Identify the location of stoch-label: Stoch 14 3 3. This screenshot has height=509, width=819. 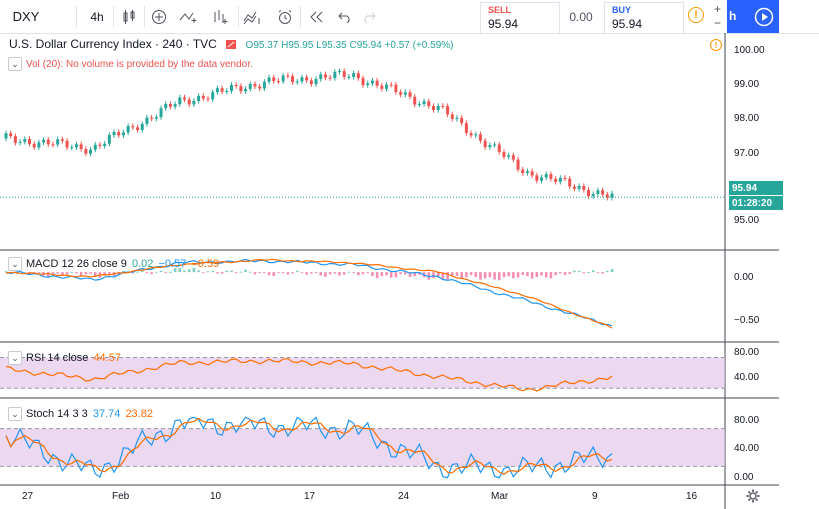
(57, 413).